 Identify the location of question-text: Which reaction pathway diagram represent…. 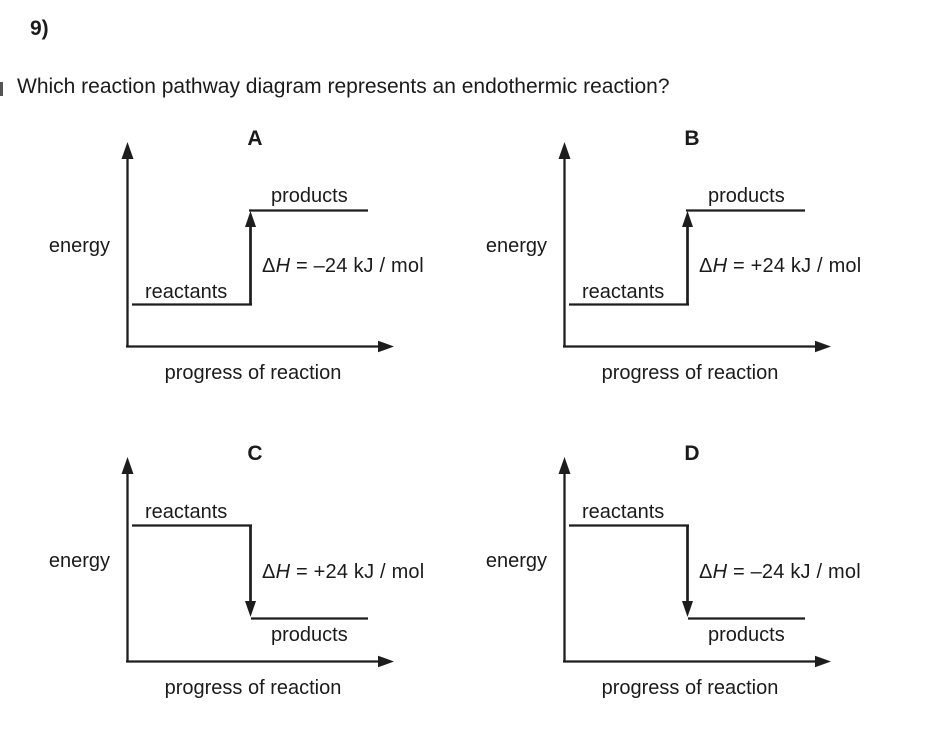
(343, 86).